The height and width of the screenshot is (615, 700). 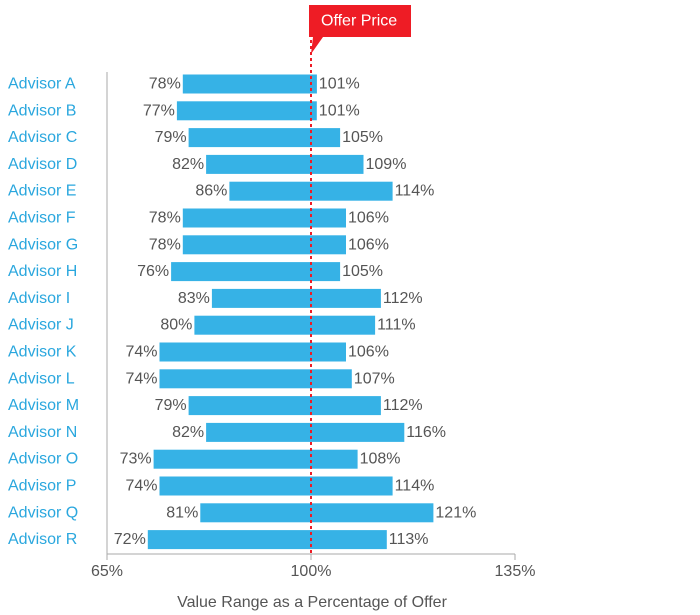 I want to click on category-label: Advisor D, so click(x=42, y=164).